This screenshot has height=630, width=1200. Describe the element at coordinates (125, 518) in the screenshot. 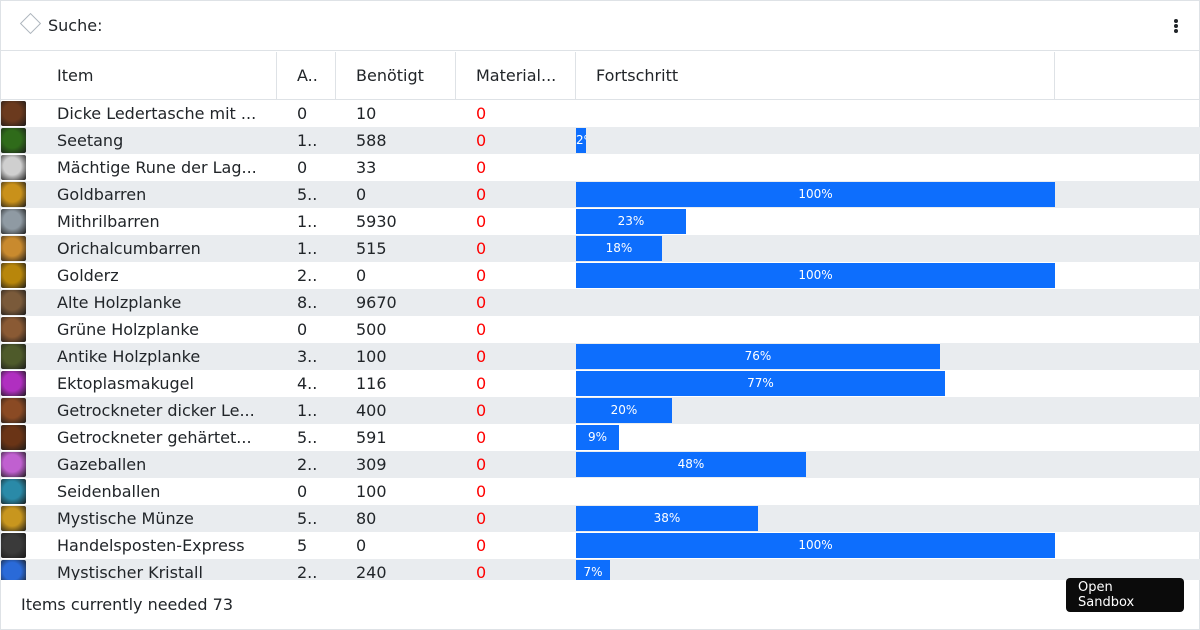

I see `item-name: Mystische Münze` at that location.